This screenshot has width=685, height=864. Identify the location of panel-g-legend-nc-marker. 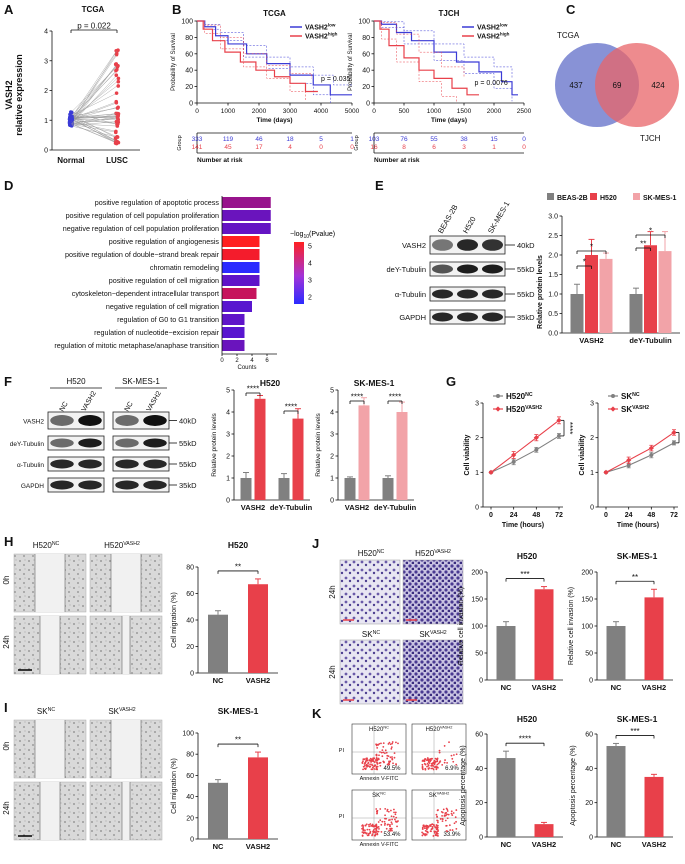
(613, 396).